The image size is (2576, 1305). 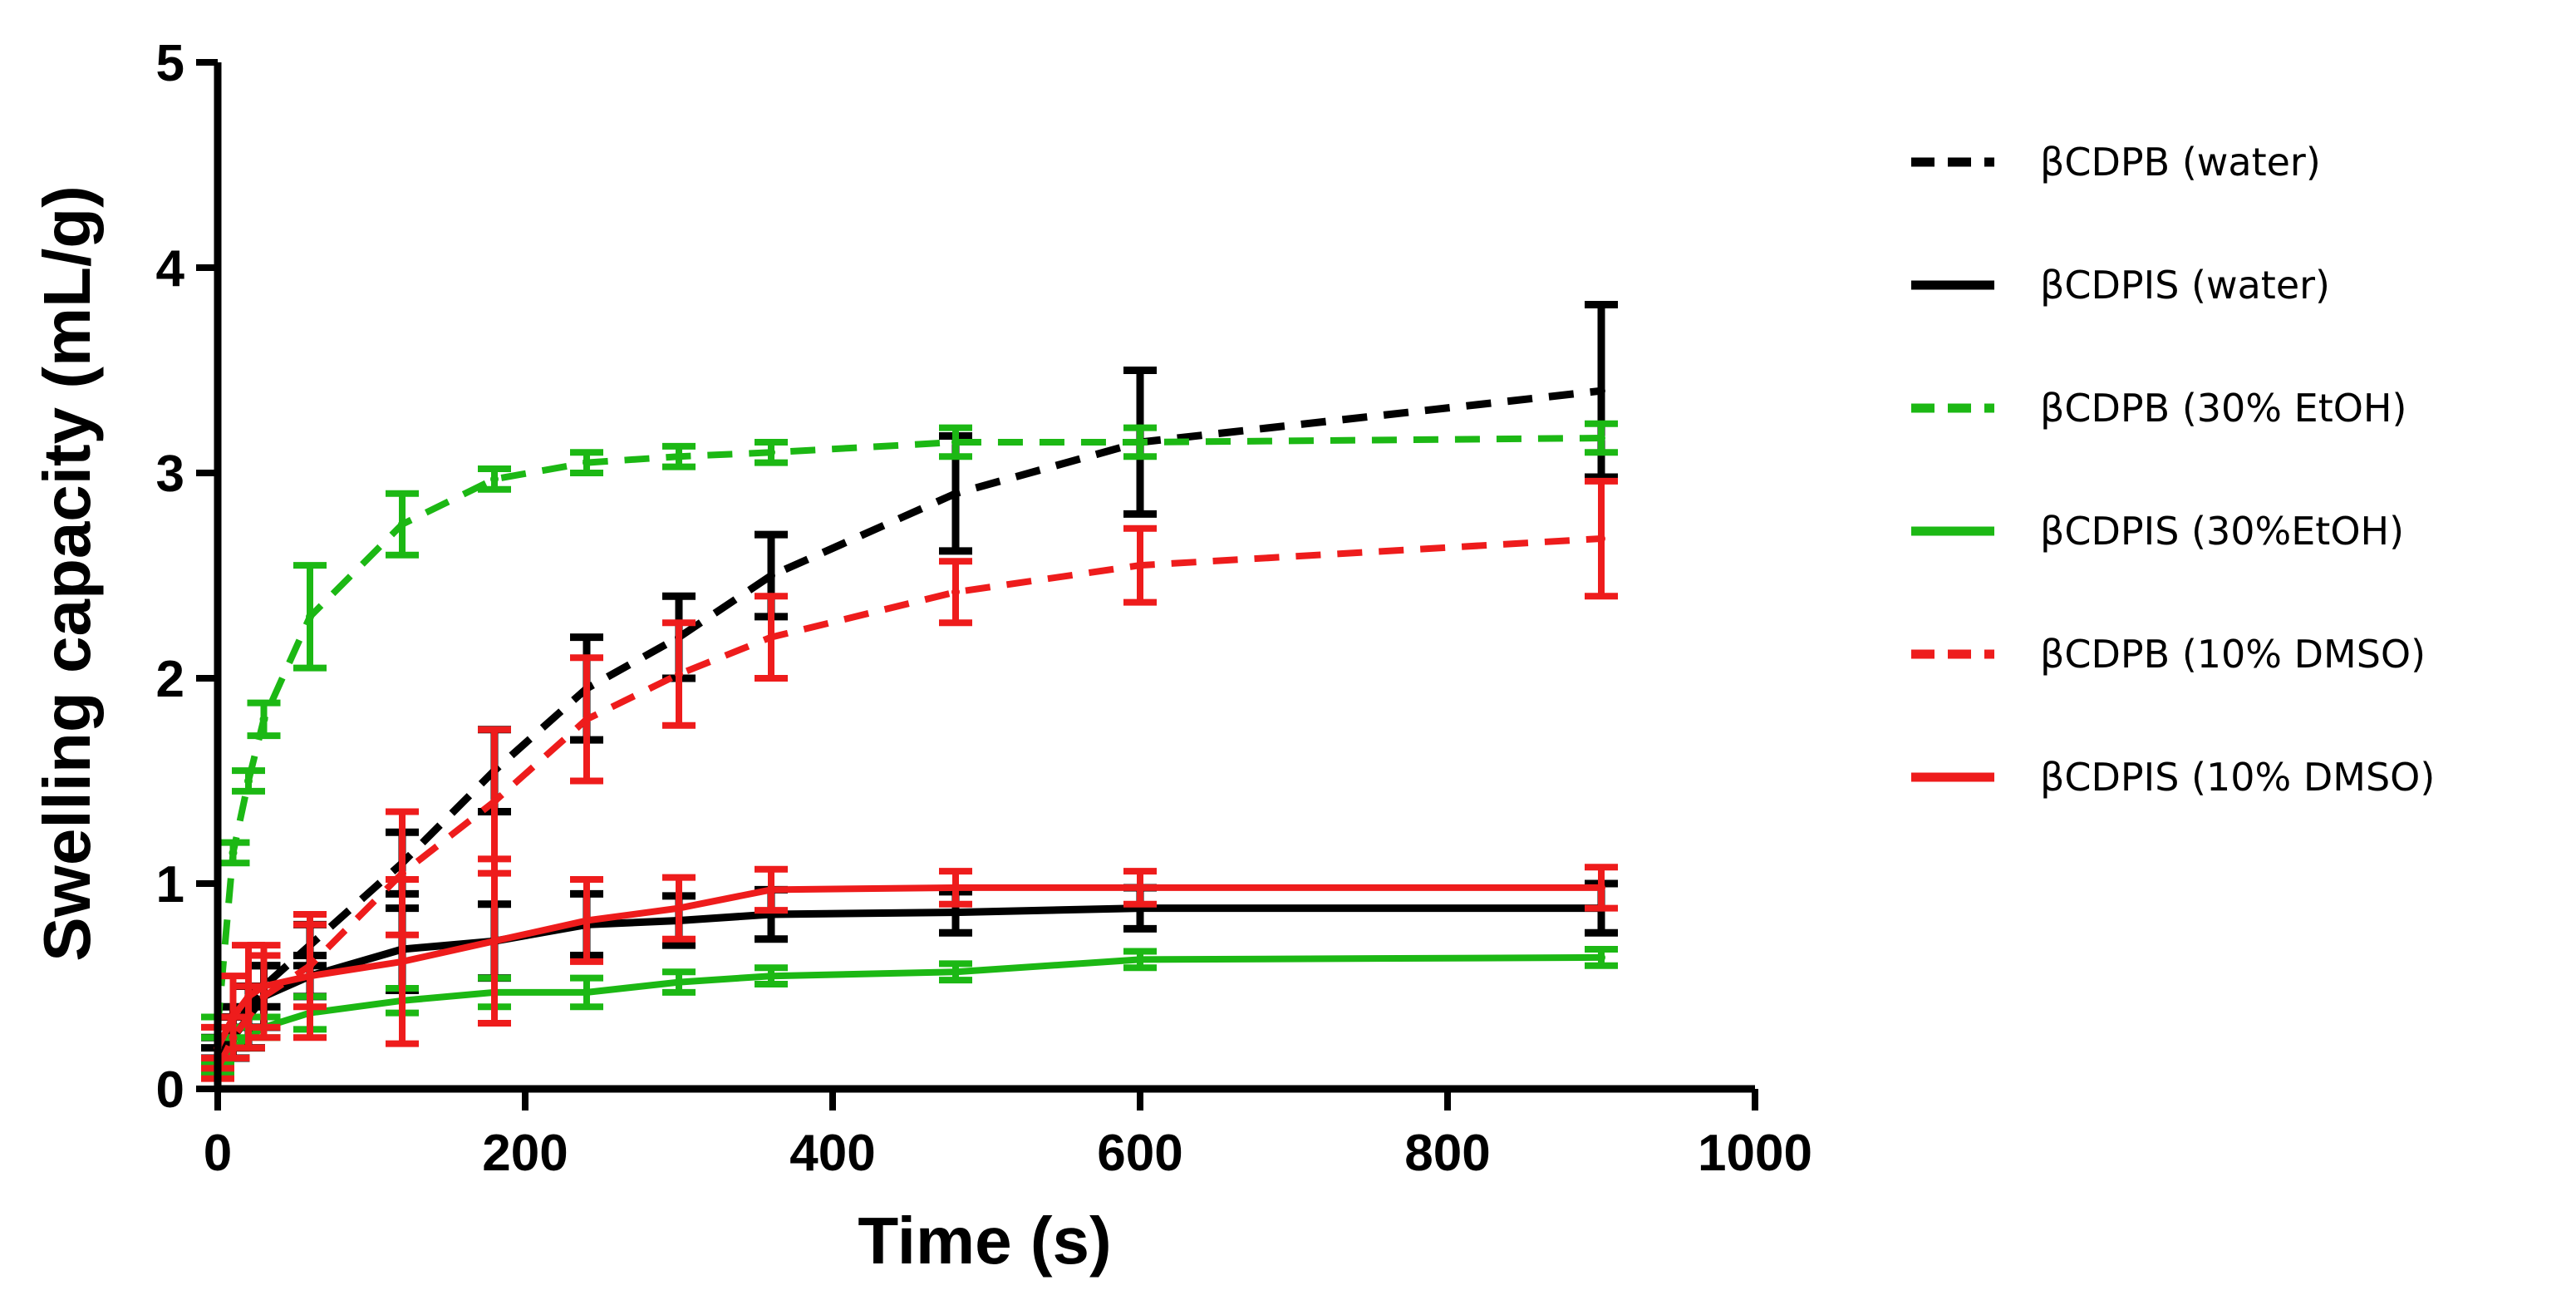 I want to click on x-tick-label: 200, so click(x=525, y=1153).